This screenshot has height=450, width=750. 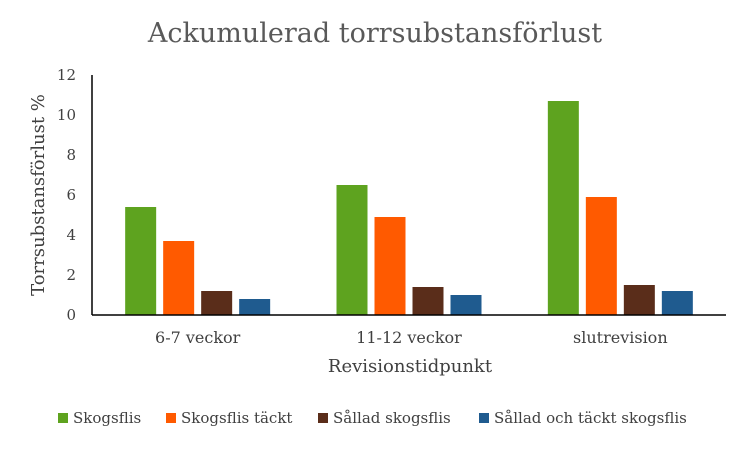 I want to click on y-tick-label: 10, so click(x=66, y=115).